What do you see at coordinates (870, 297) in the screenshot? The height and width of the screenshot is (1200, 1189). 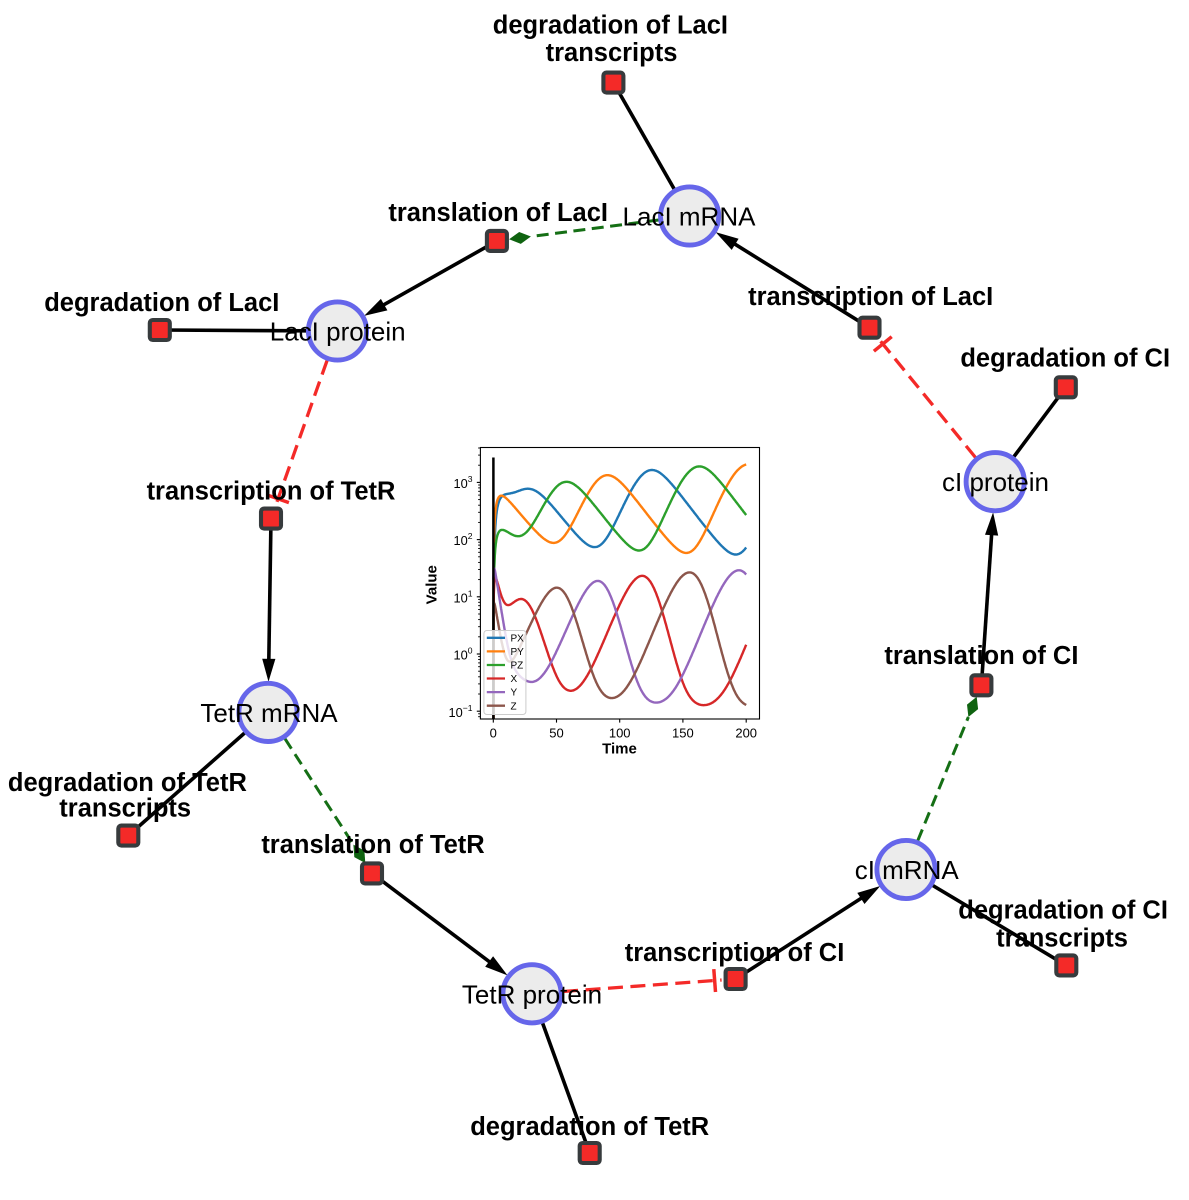 I see `svg-text: transcription of LacI` at bounding box center [870, 297].